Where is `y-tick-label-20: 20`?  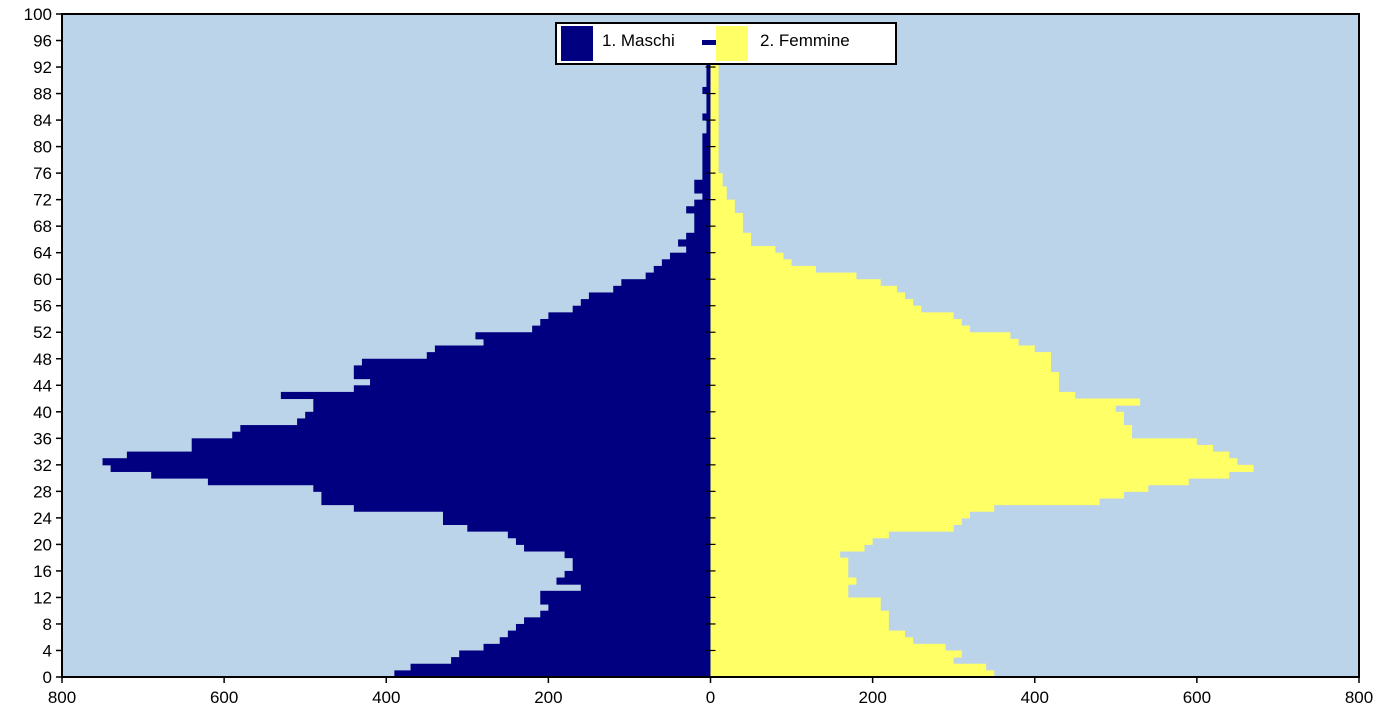
y-tick-label-20: 20 is located at coordinates (42, 544).